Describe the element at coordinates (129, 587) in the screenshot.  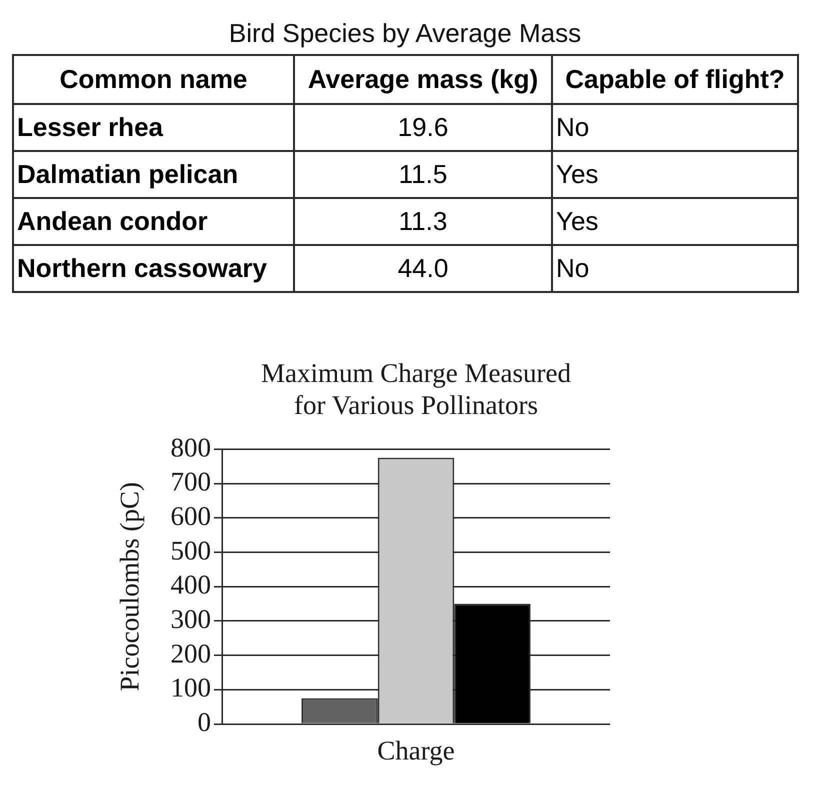
I see `y-axis-title: Picocoulombs (pC)` at that location.